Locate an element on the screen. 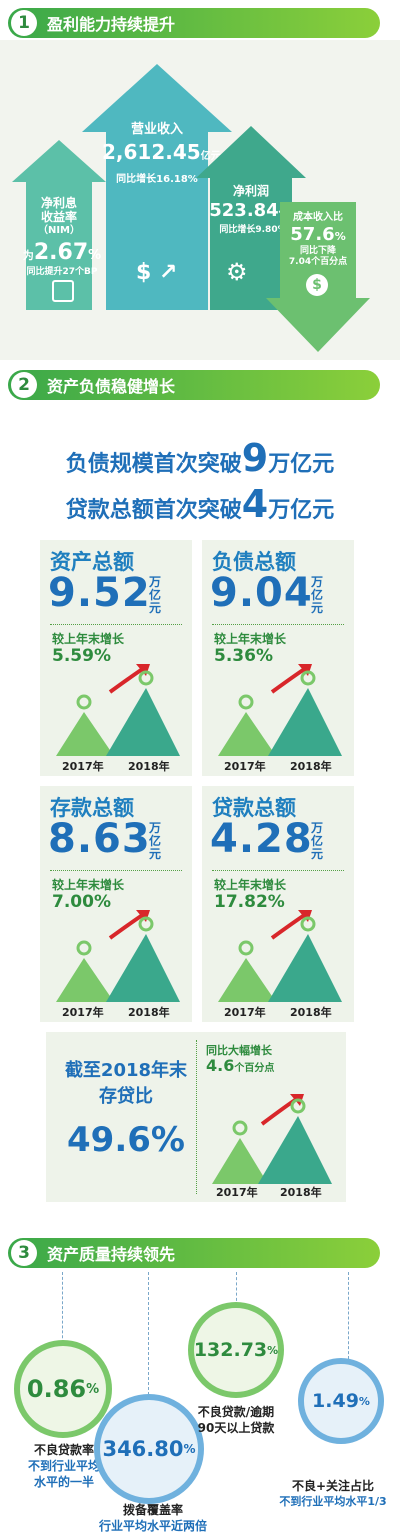  card-value: 9.52 is located at coordinates (99, 593).